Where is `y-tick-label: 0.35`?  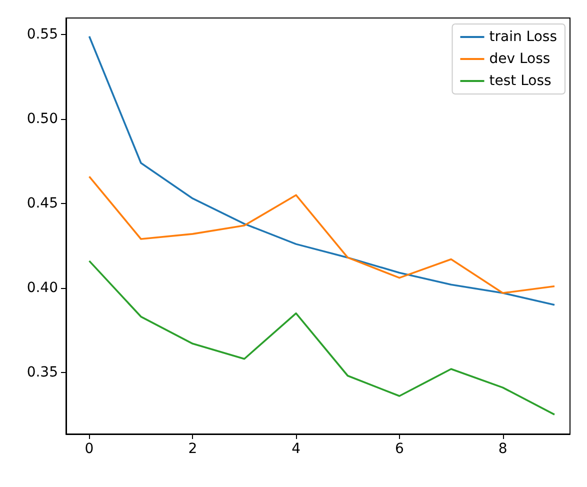
y-tick-label: 0.35 is located at coordinates (42, 372).